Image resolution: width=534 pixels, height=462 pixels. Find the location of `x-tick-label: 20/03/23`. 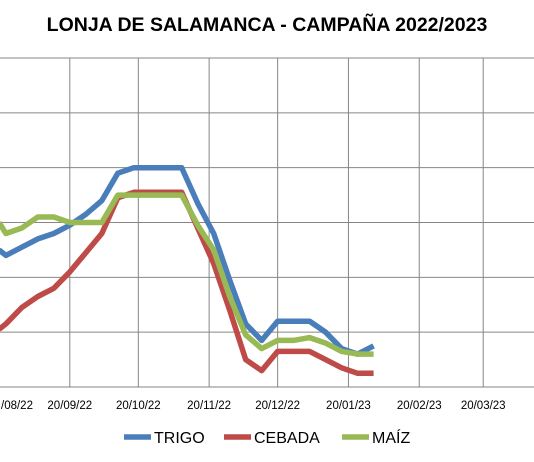

x-tick-label: 20/03/23 is located at coordinates (483, 406).